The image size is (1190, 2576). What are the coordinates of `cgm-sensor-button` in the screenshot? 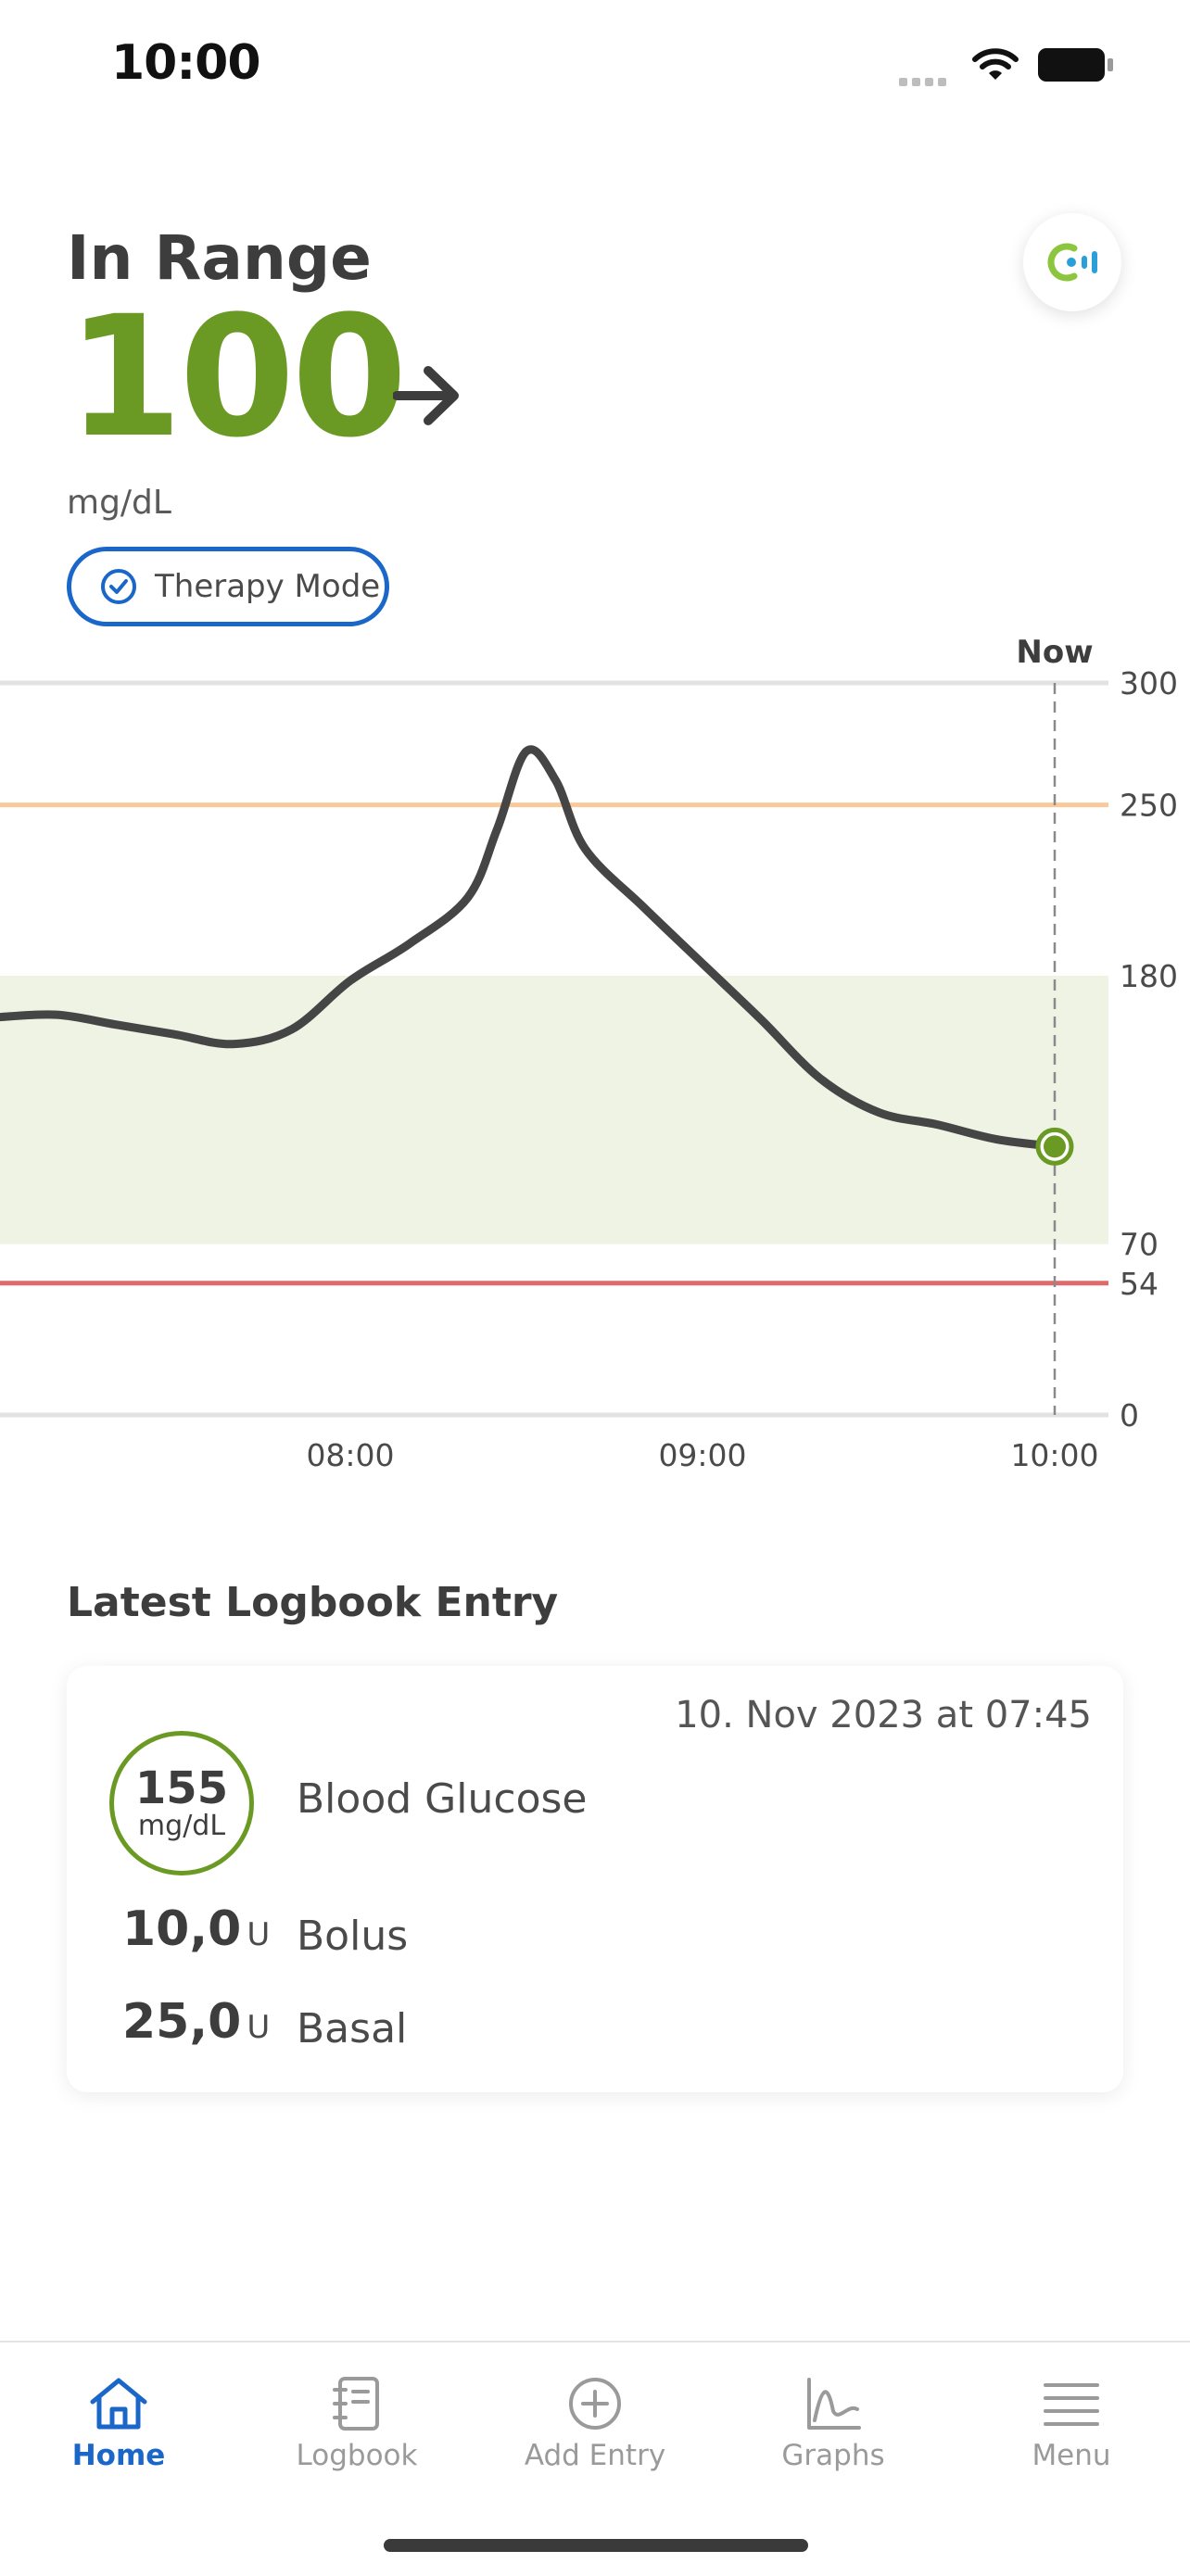 It's located at (1072, 262).